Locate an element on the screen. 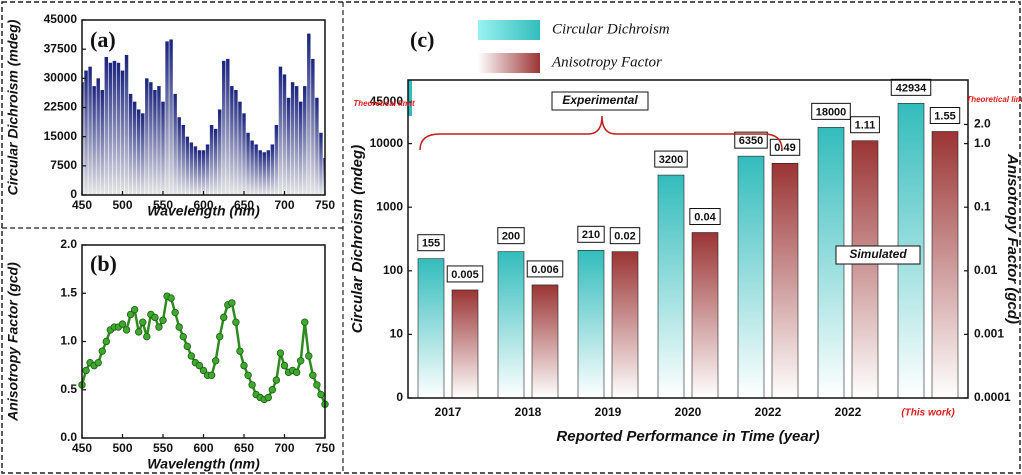 This screenshot has height=475, width=1022. x-tick-label: 2018 is located at coordinates (528, 412).